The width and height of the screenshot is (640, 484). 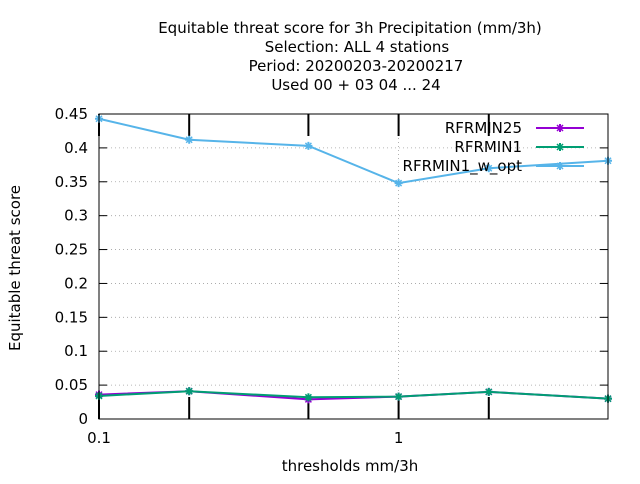 I want to click on x-axis-label: thresholds mm/3h, so click(x=350, y=466).